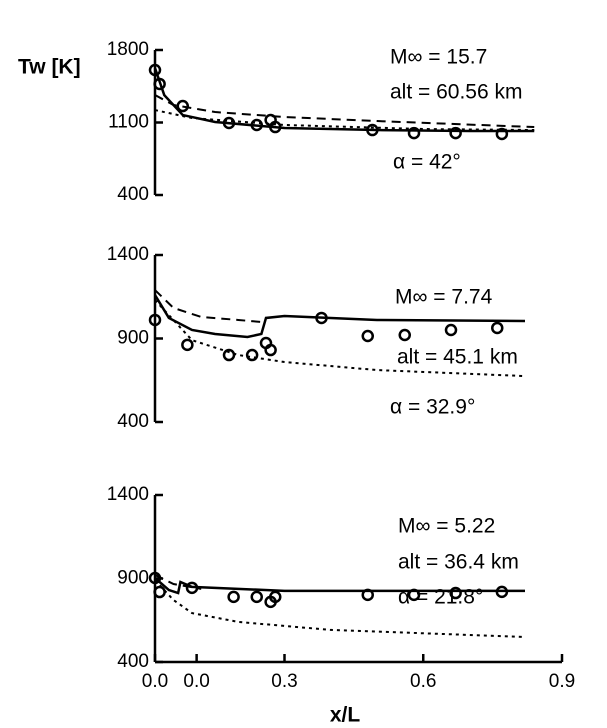 The image size is (607, 728). Describe the element at coordinates (444, 297) in the screenshot. I see `annotation: M∞ = 7.74` at that location.